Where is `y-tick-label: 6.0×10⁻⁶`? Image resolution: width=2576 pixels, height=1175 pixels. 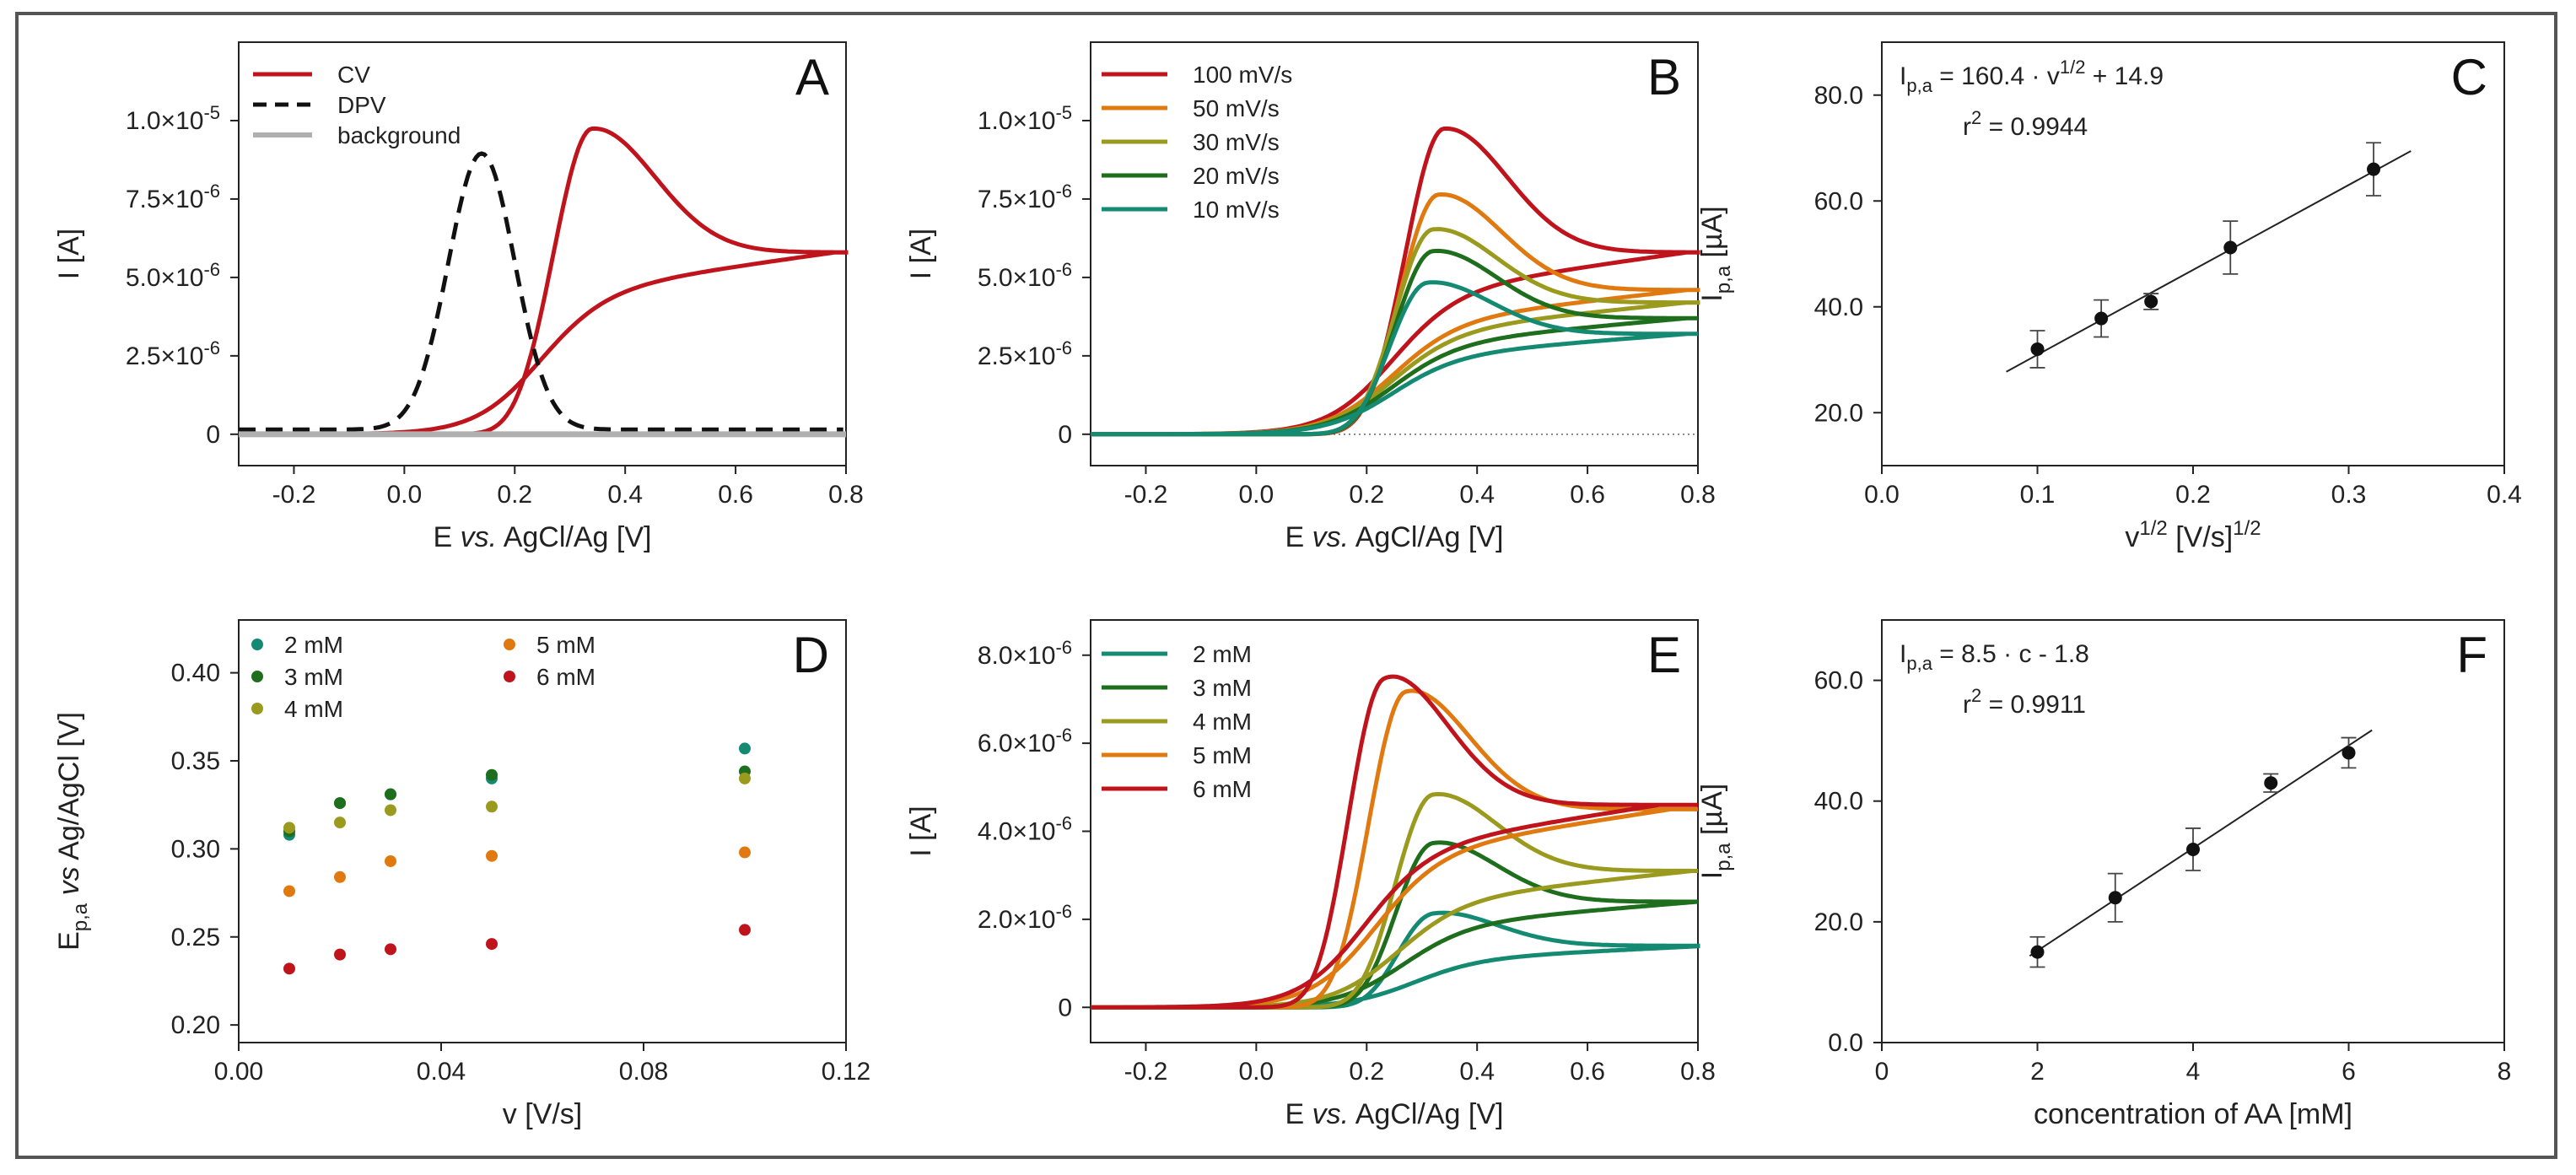 y-tick-label: 6.0×10⁻⁶ is located at coordinates (1025, 741).